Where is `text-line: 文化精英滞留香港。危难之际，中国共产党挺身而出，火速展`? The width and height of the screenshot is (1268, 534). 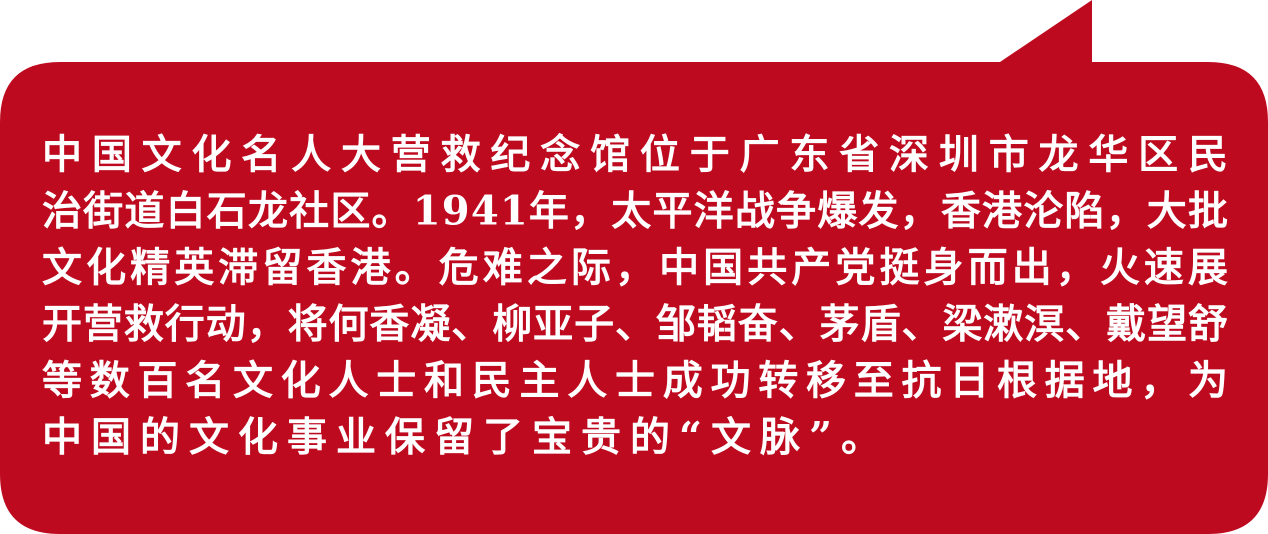 text-line: 文化精英滞留香港。危难之际，中国共产党挺身而出，火速展 is located at coordinates (635, 267).